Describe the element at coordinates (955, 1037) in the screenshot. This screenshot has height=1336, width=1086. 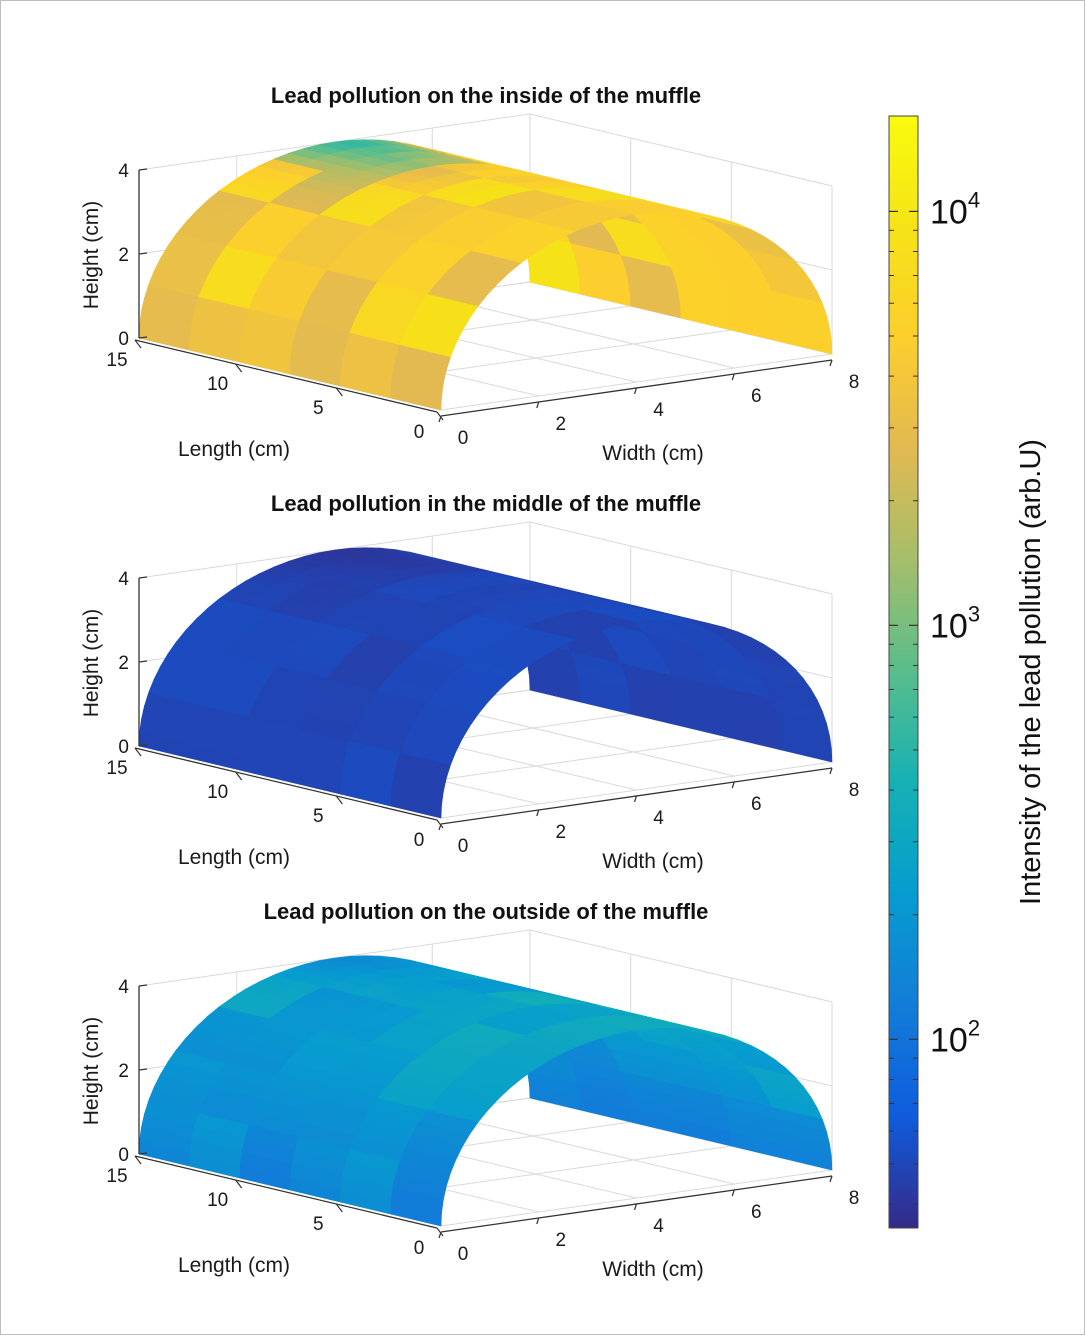
I see `colorbar-tick-label: 10²` at that location.